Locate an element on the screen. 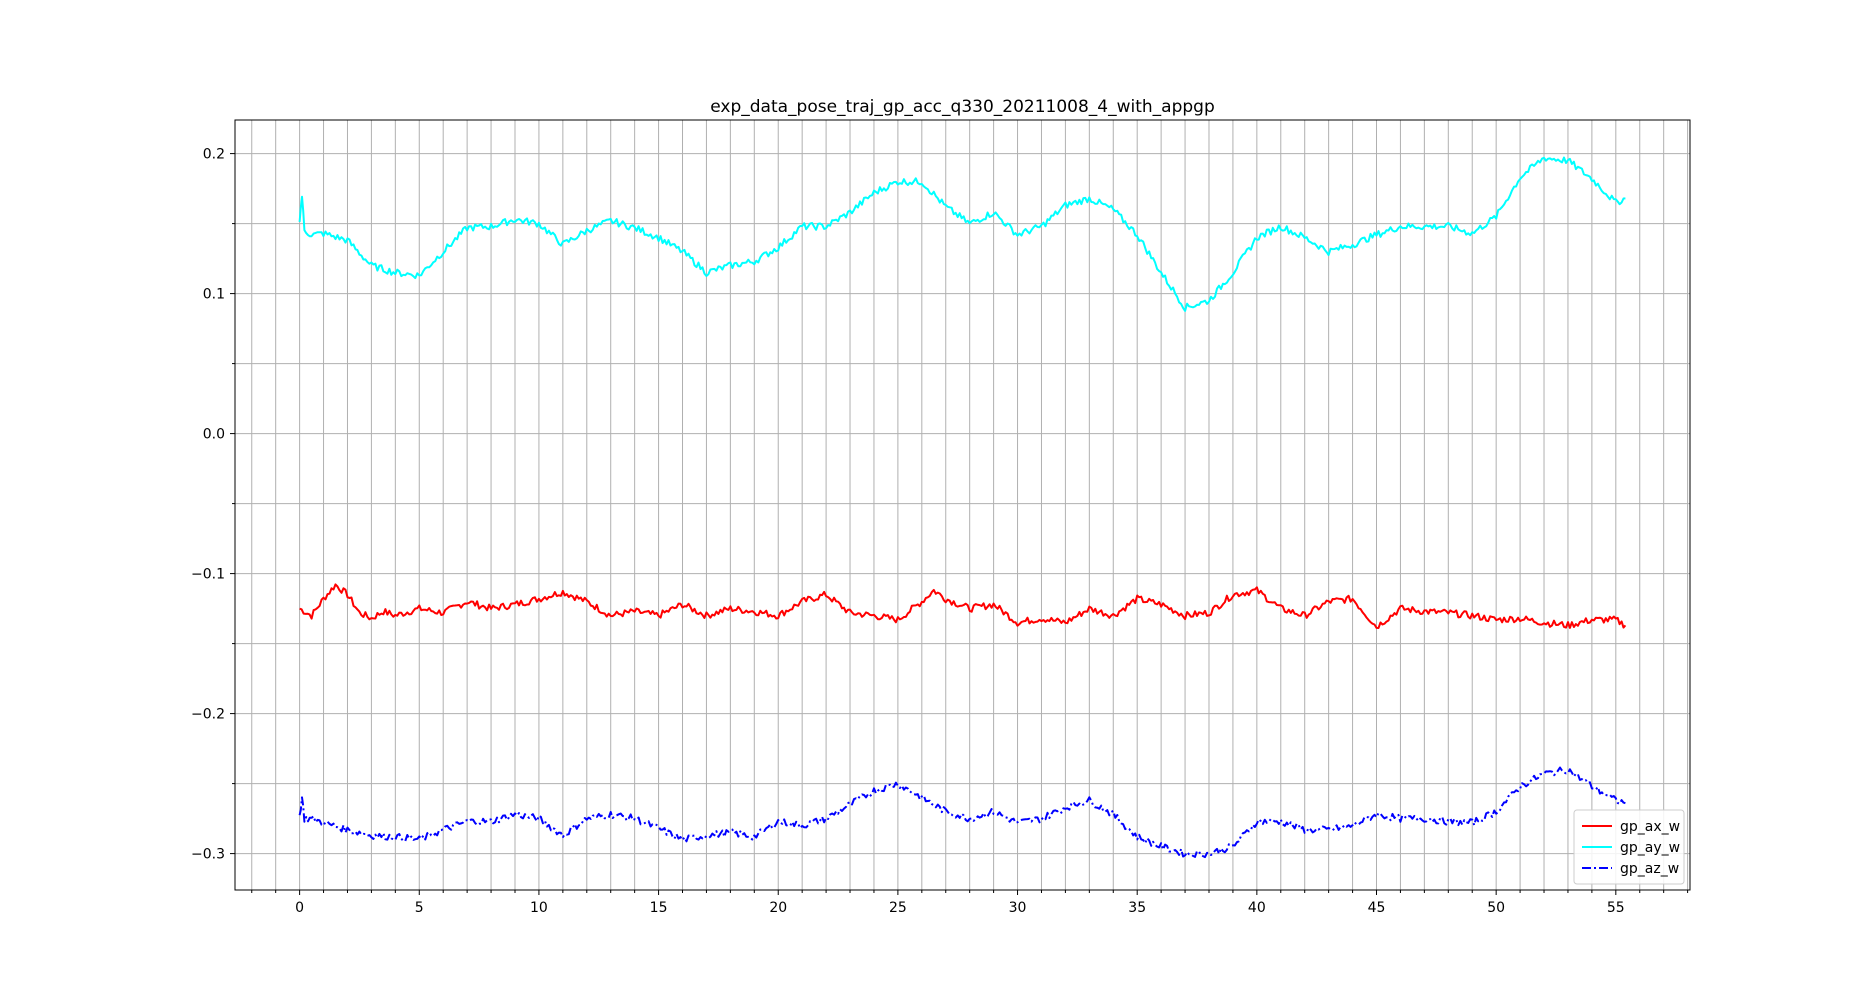 Image resolution: width=1853 pixels, height=986 pixels. x-tick-label: 40 is located at coordinates (1257, 908).